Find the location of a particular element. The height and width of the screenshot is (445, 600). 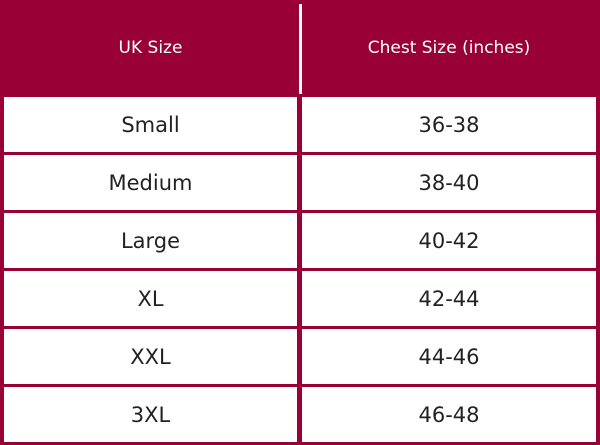

chest-cell: 38-40 is located at coordinates (449, 182).